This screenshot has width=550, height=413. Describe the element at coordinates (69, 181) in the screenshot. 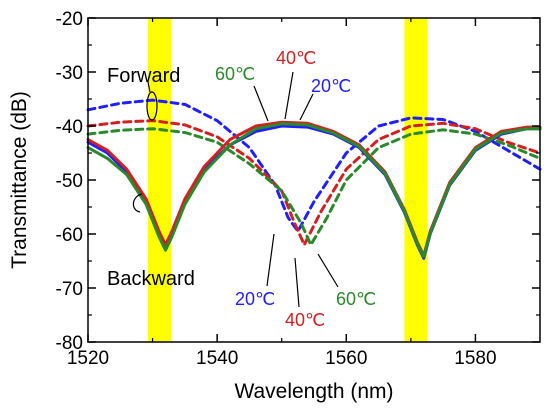

I see `y-tick-label: -50` at that location.